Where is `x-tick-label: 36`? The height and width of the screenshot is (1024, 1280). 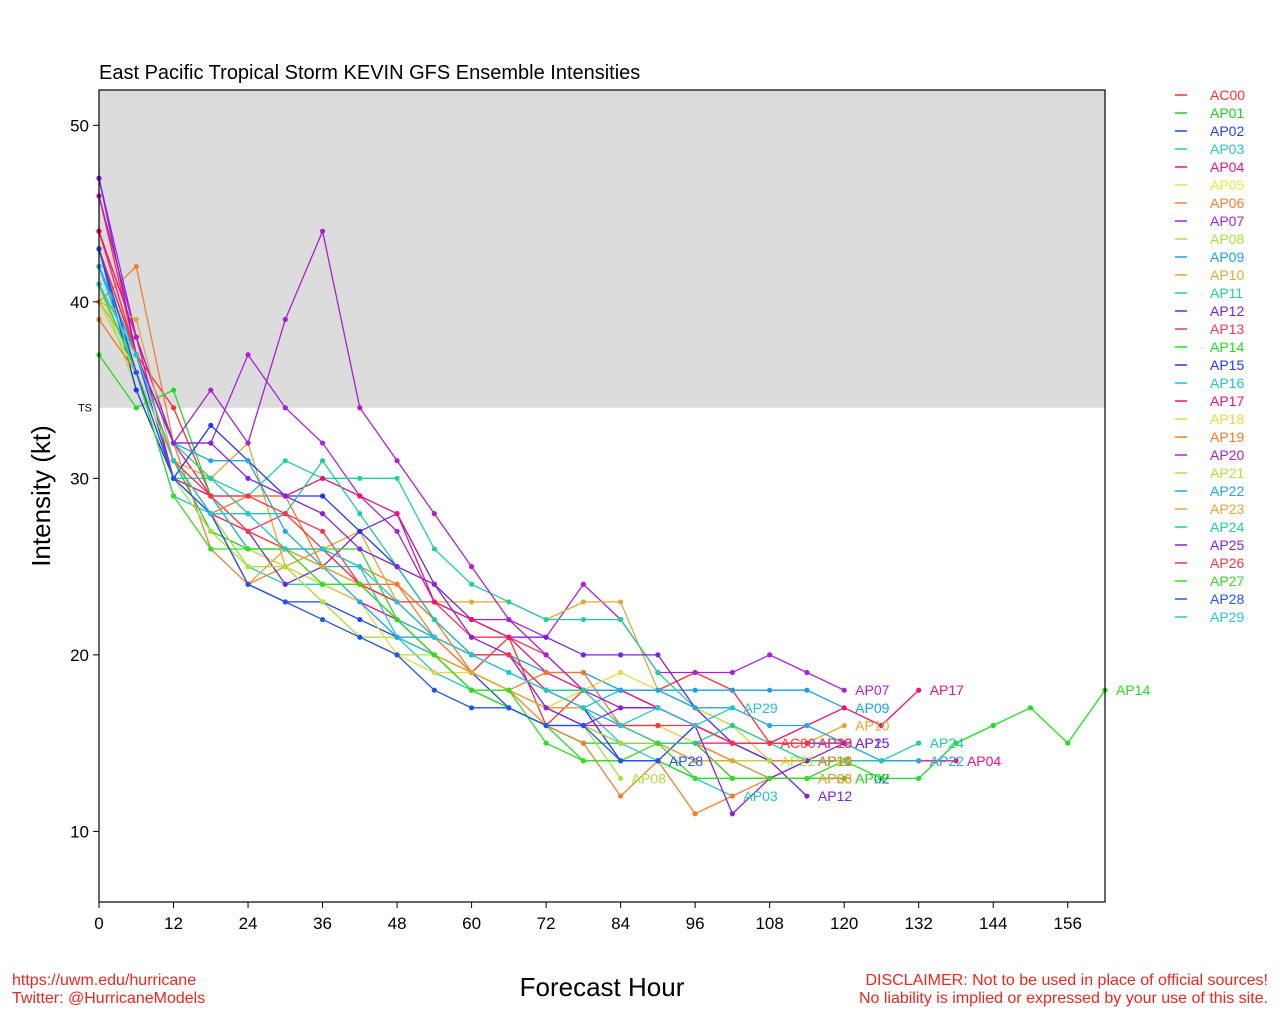
x-tick-label: 36 is located at coordinates (322, 923).